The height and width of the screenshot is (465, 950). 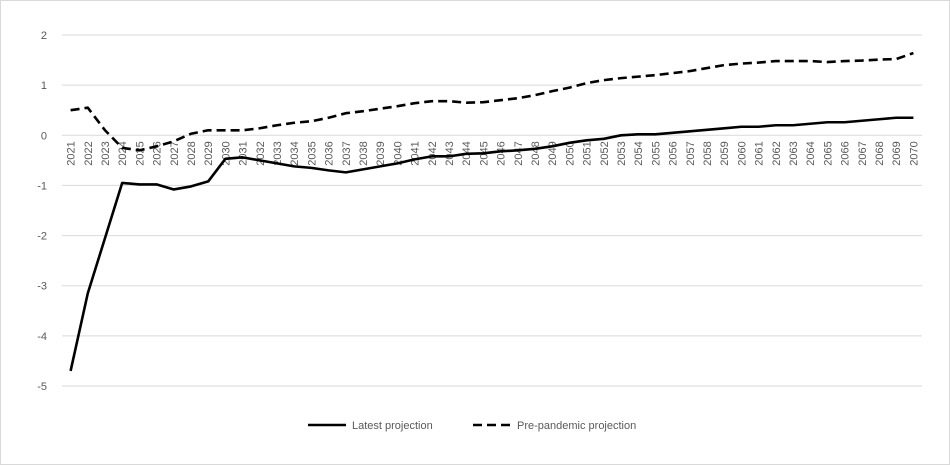 I want to click on x-tick-label: 2059, so click(x=725, y=153).